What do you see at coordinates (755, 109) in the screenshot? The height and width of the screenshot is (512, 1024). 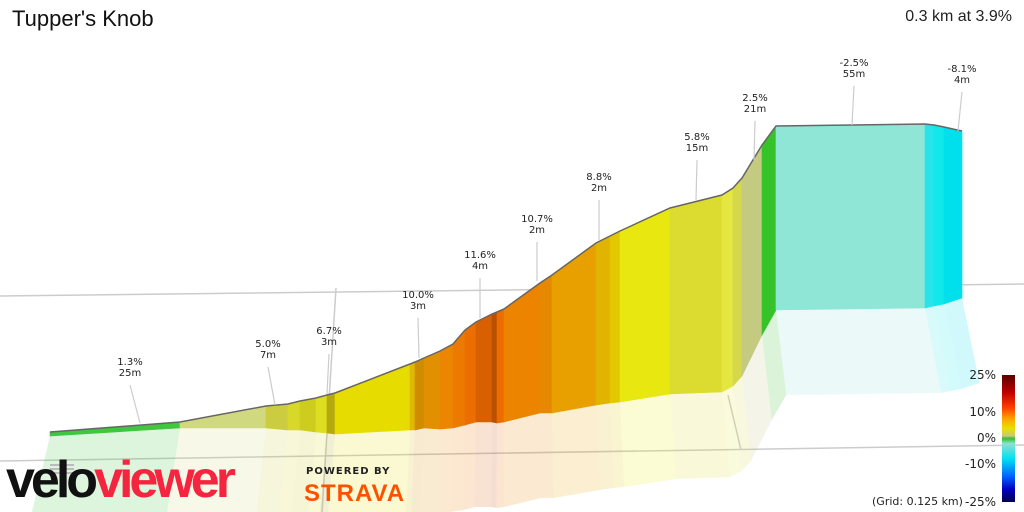 I see `annotation-length: 21m` at bounding box center [755, 109].